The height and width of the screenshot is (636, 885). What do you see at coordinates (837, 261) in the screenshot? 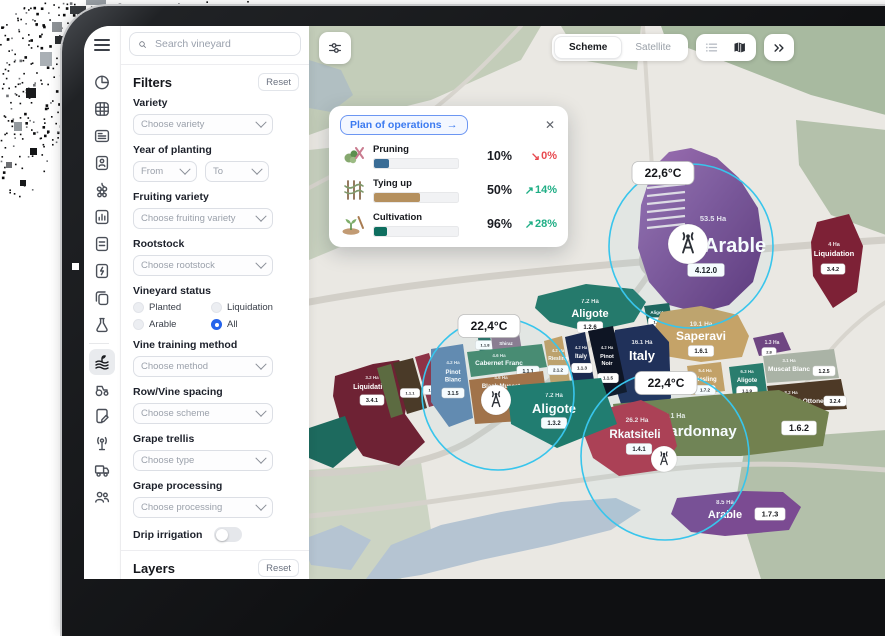
I see `plot-liq-right` at bounding box center [837, 261].